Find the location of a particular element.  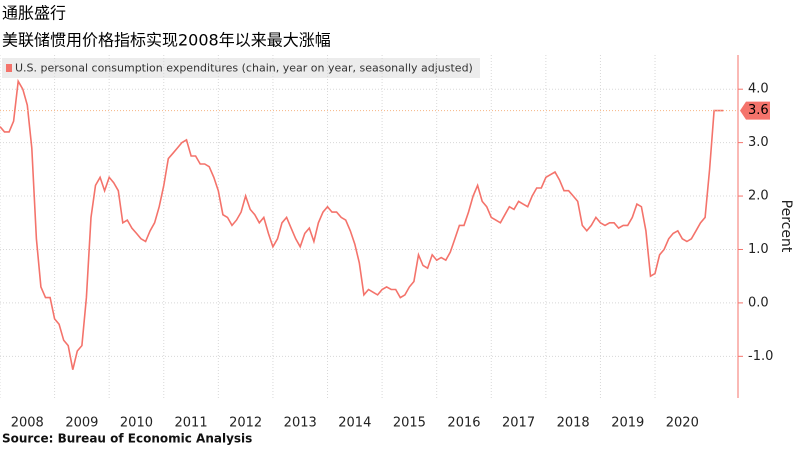

y-tick-label: 0.0 is located at coordinates (758, 302).